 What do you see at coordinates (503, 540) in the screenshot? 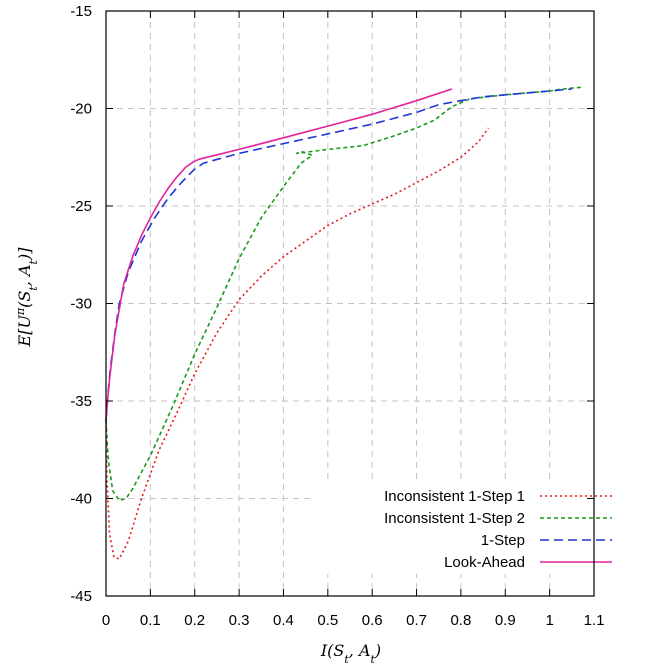
I see `legend-label: 1-Step` at bounding box center [503, 540].